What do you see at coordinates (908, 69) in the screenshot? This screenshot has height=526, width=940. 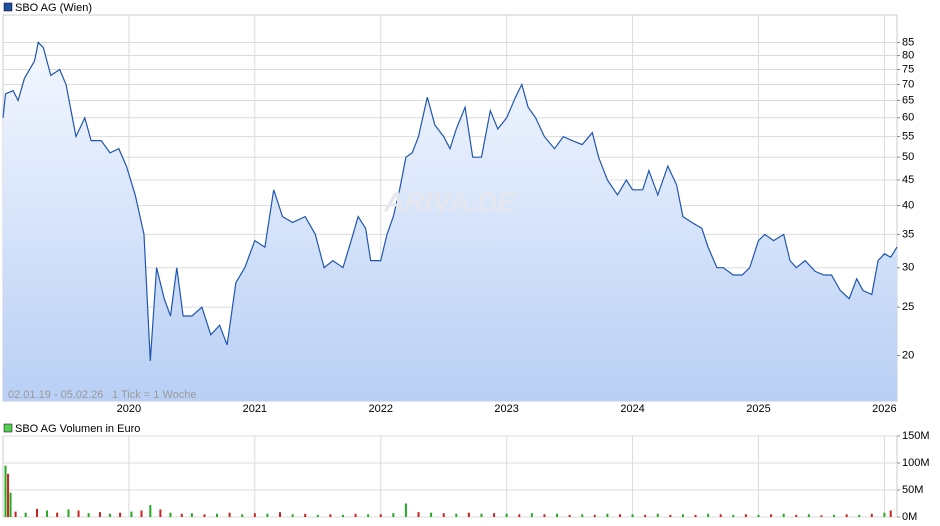 I see `y-tick-label: 75` at bounding box center [908, 69].